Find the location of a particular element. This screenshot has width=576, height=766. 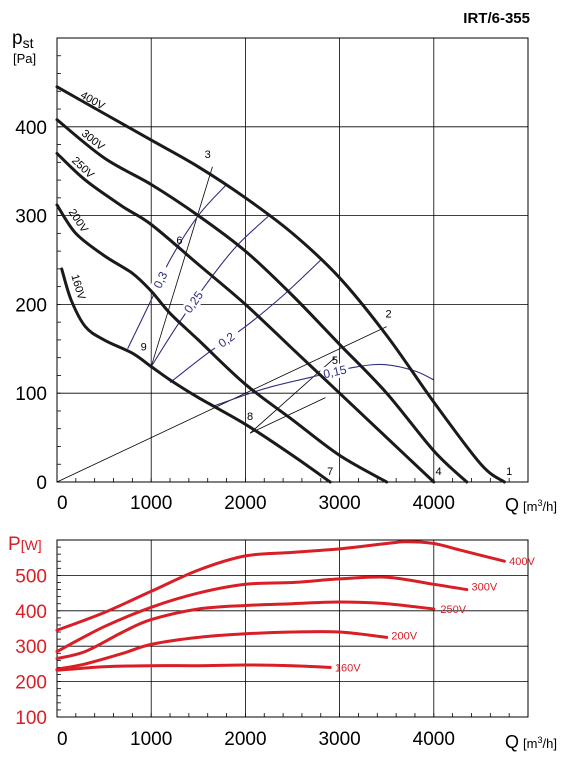

power-tick-label: 300 is located at coordinates (31, 647).